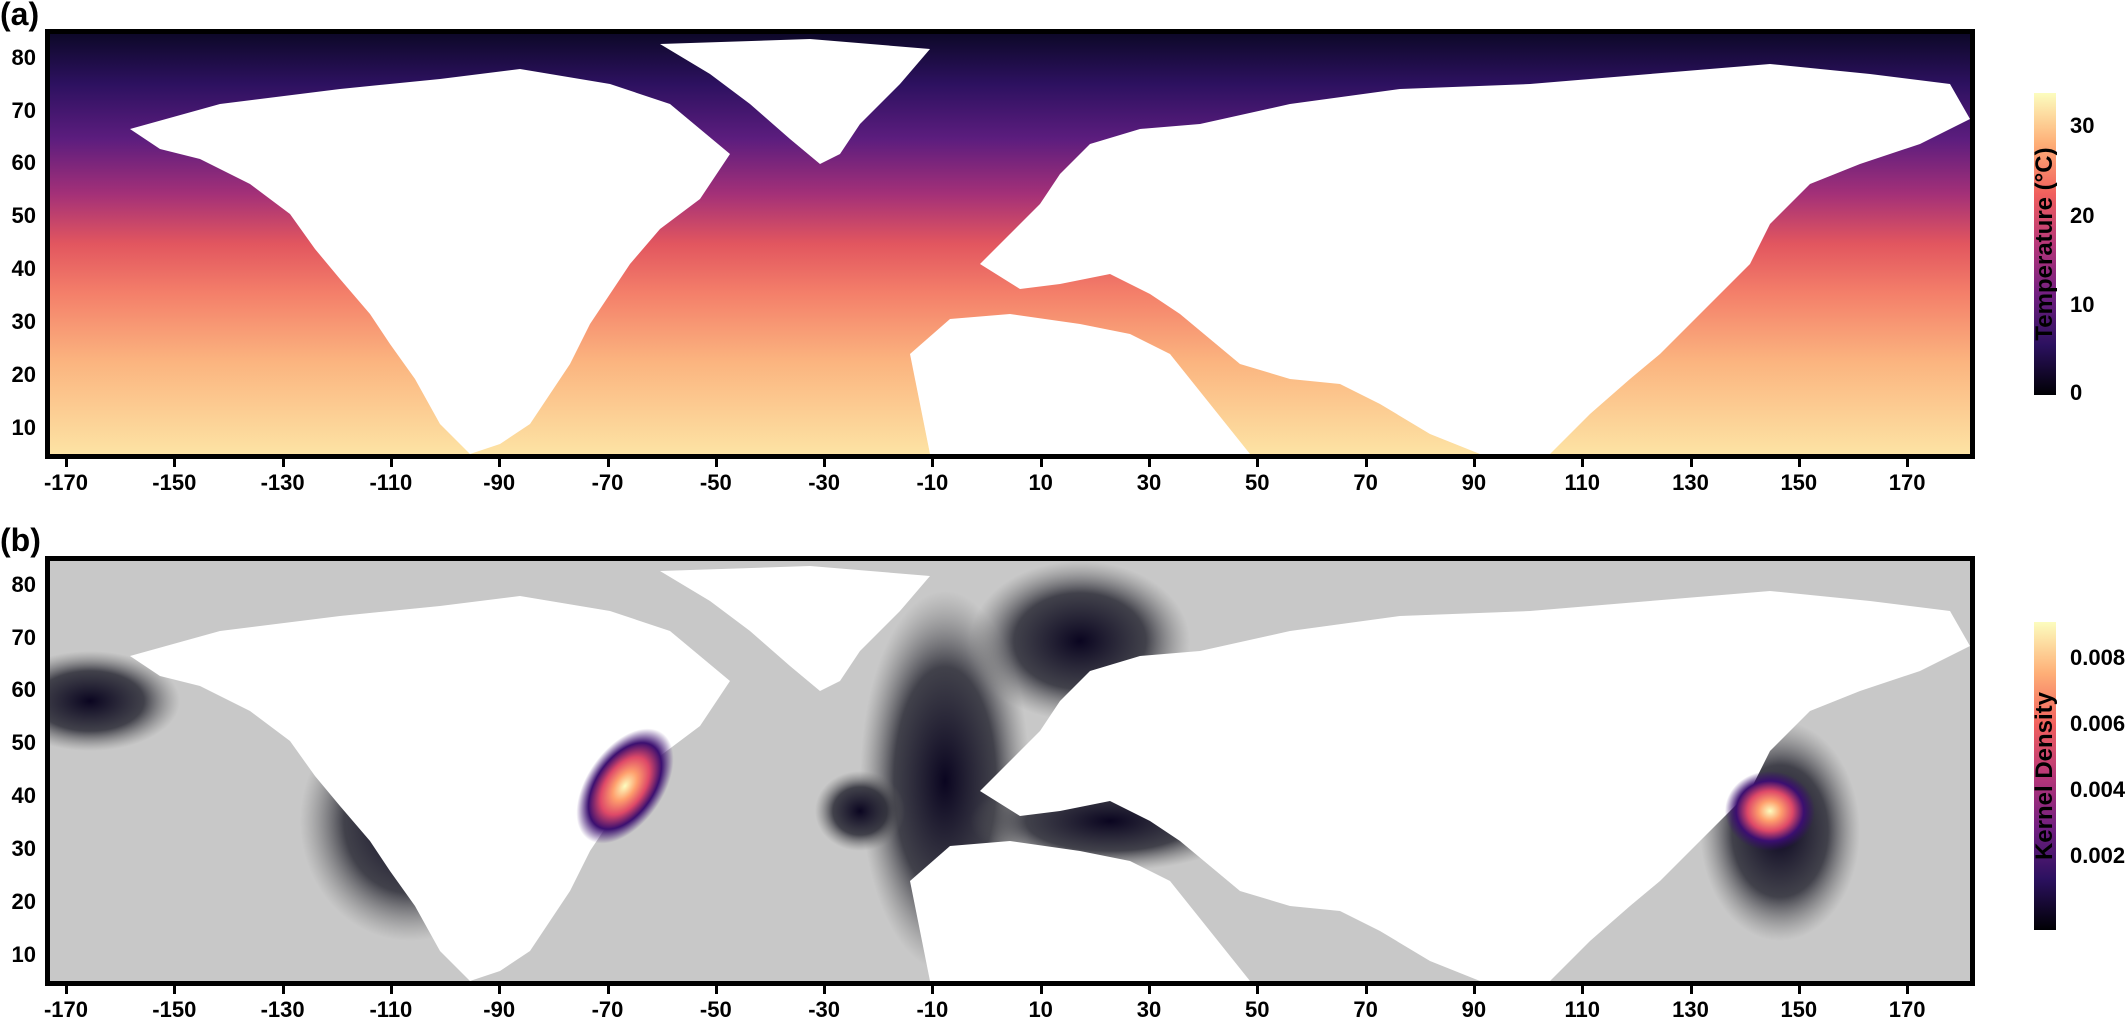  I want to click on colorbar-tick-a-20: 20, so click(2082, 215).